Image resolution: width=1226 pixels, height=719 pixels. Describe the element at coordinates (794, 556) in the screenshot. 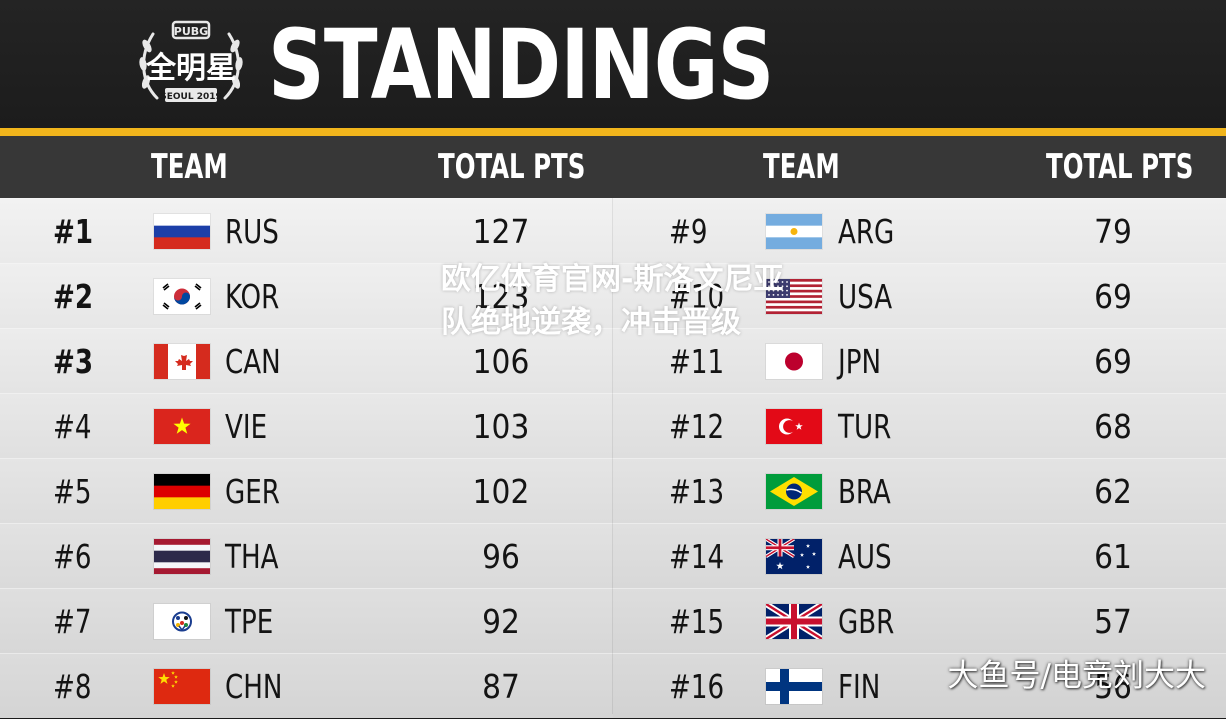

I see `australia-flag` at that location.